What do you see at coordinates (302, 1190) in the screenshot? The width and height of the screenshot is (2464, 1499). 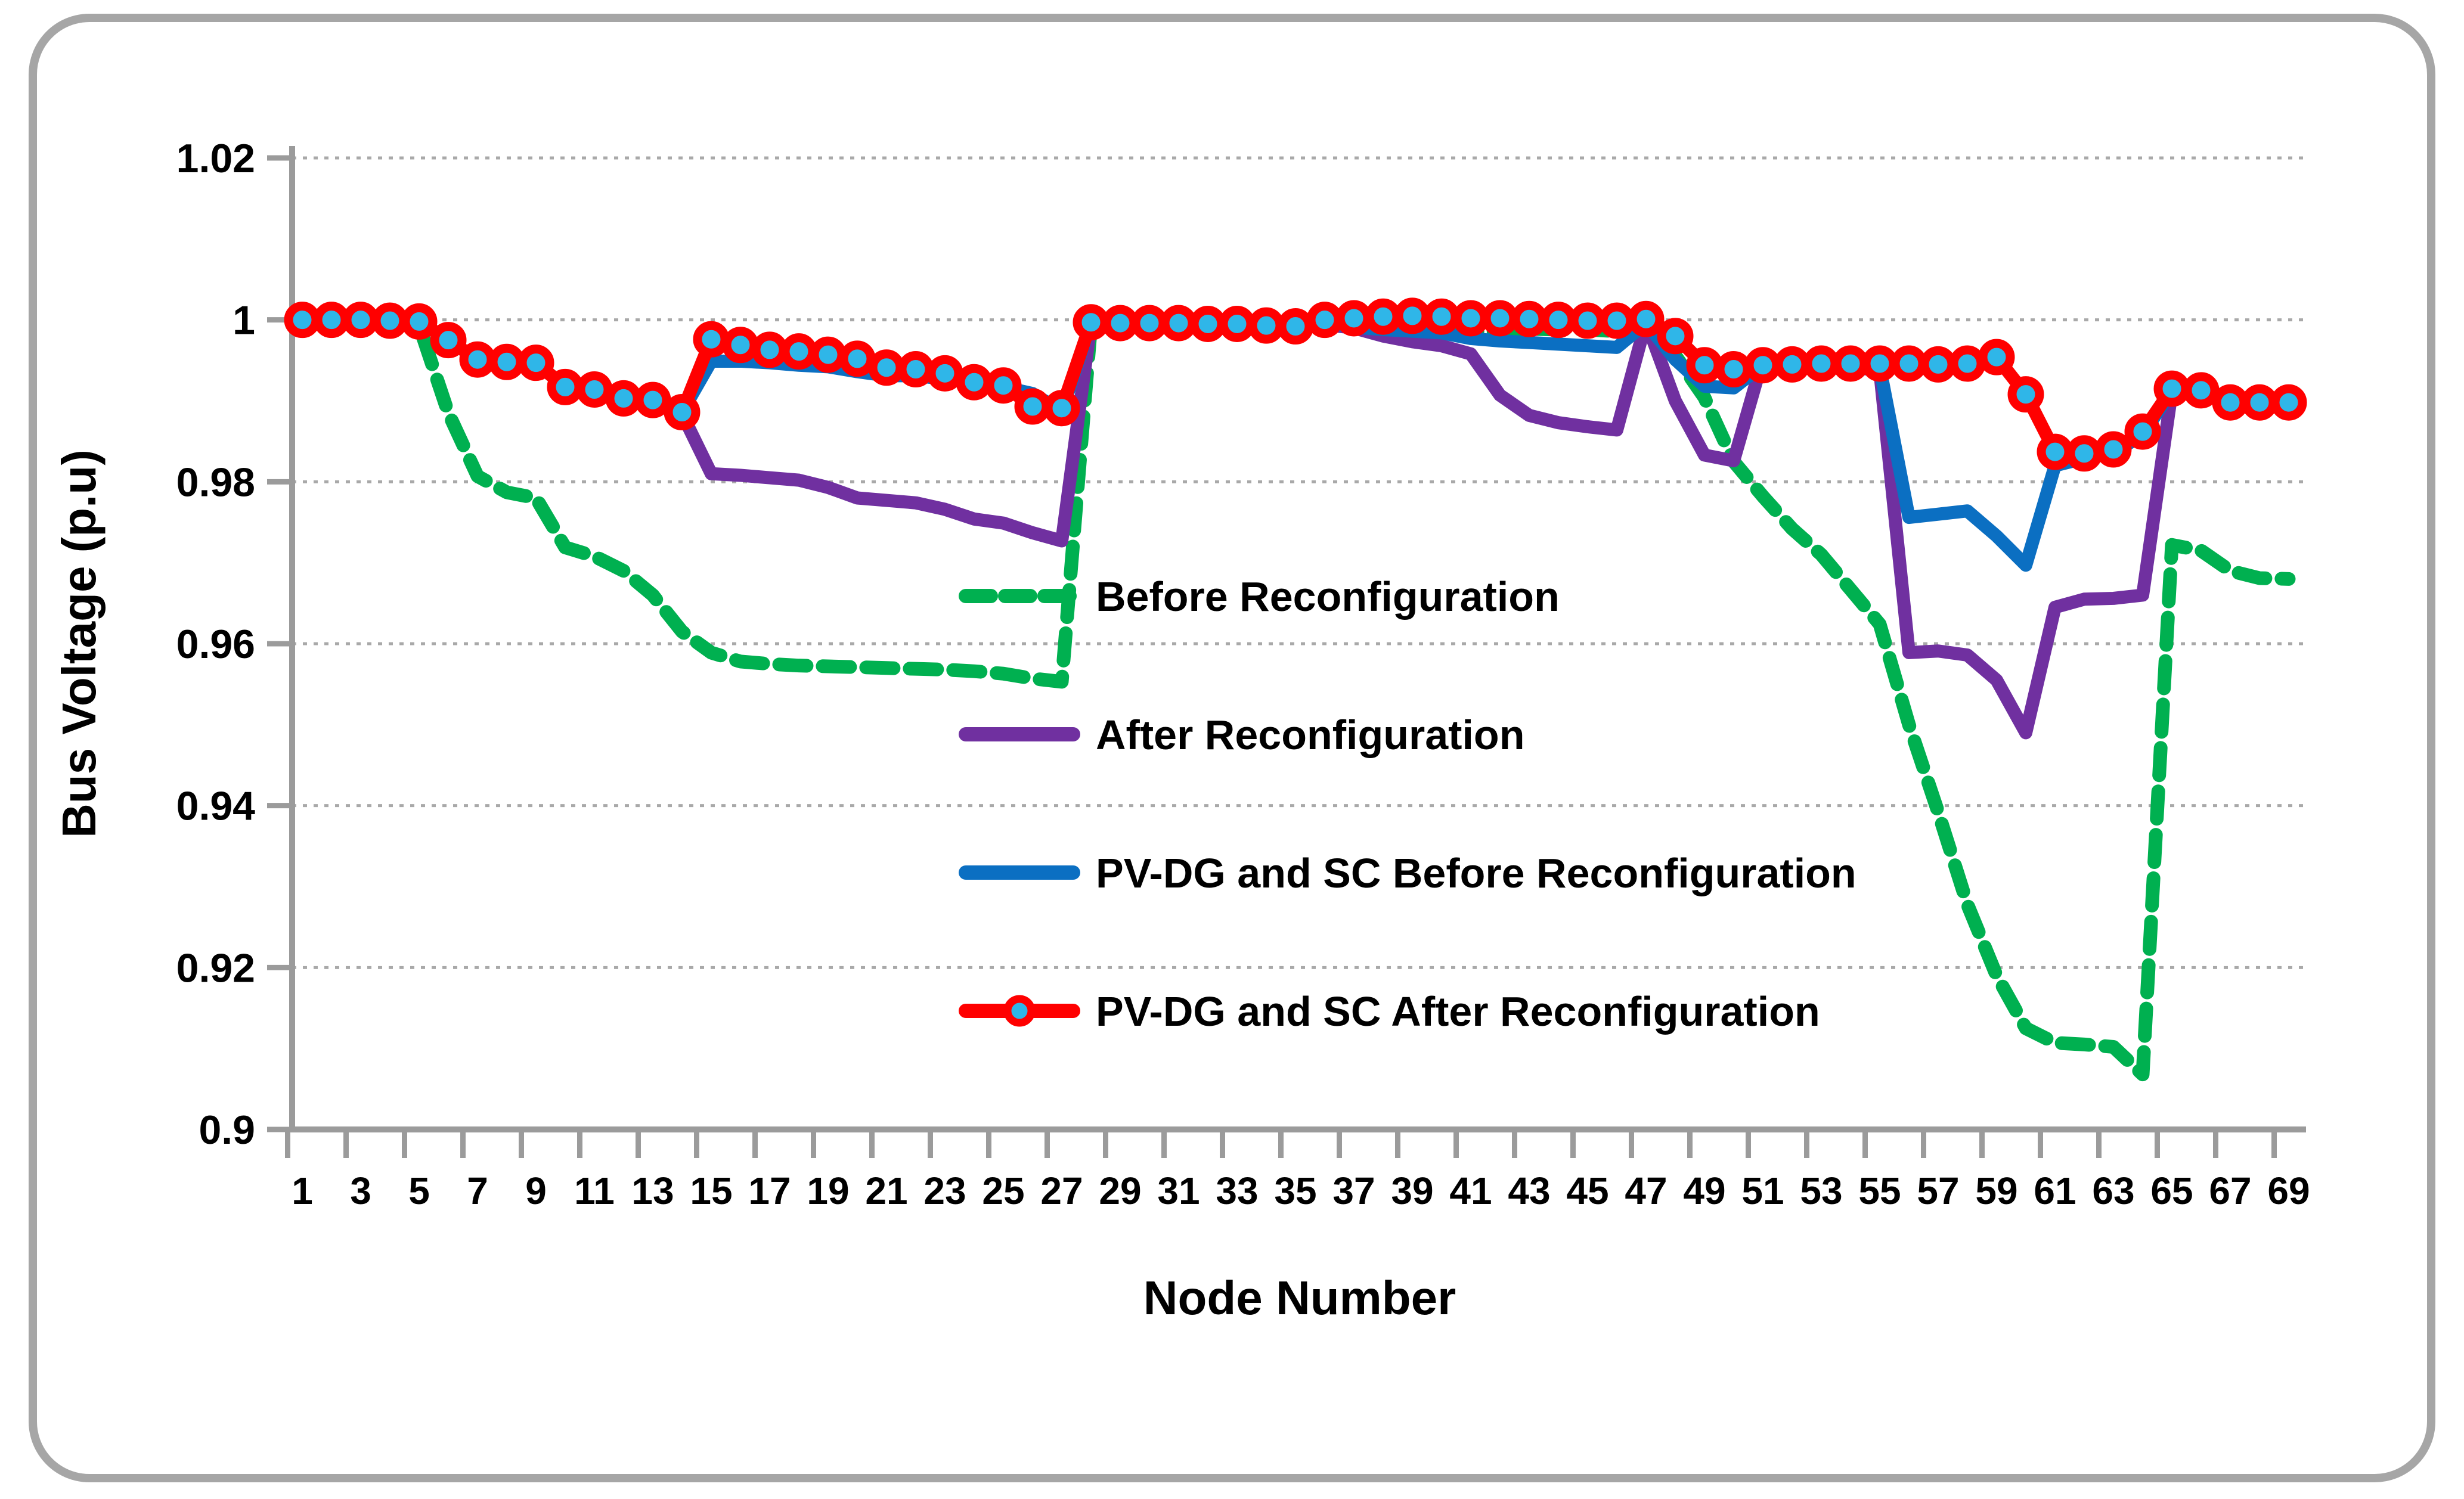 I see `x-tick-label: 1` at bounding box center [302, 1190].